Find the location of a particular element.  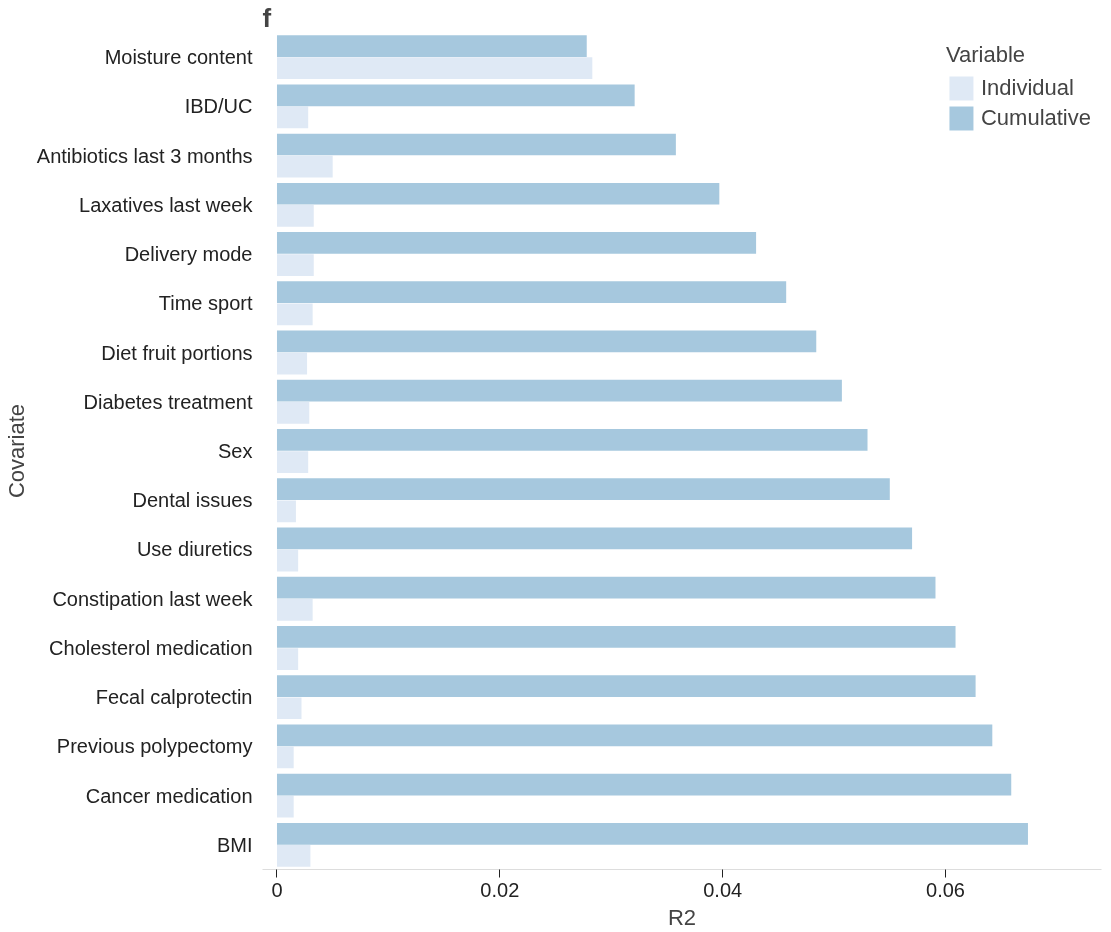

y-tick-label: Time sport is located at coordinates (205, 303).